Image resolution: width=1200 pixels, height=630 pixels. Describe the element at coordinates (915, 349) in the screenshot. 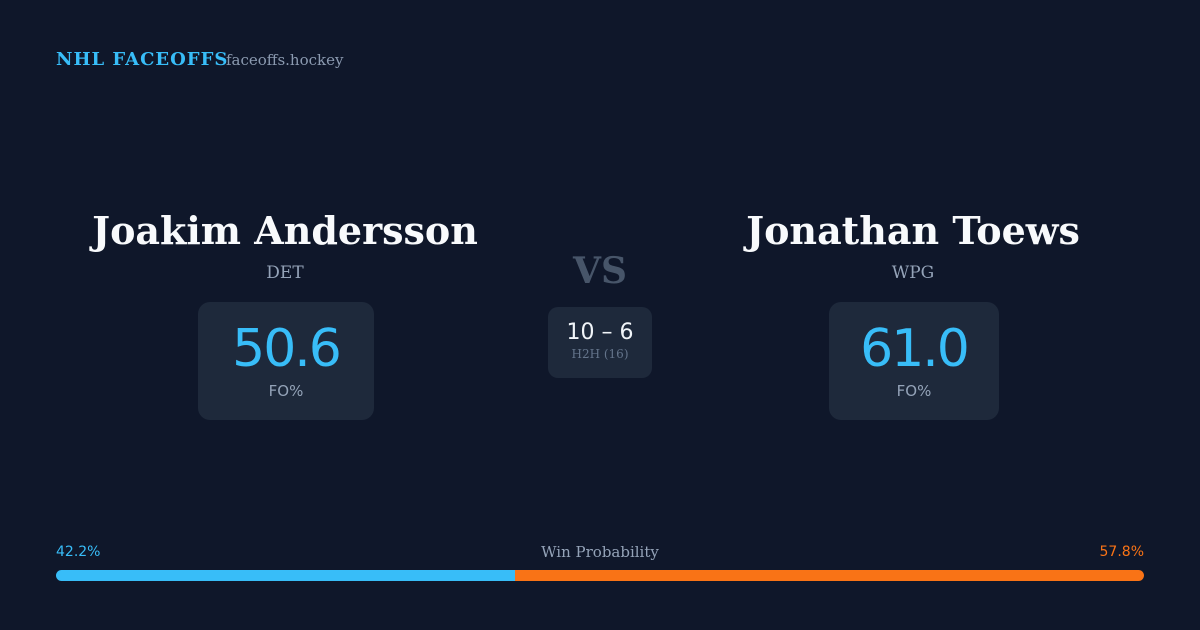

I see `stat-value: 61.0` at that location.